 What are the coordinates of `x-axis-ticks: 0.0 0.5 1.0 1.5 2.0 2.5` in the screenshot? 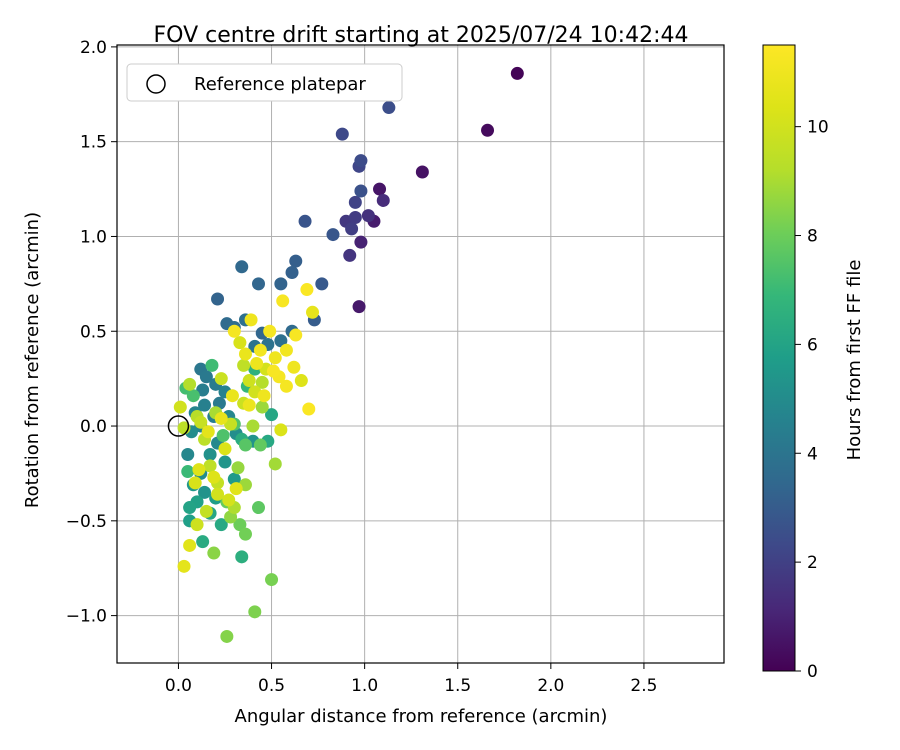 It's located at (411, 679).